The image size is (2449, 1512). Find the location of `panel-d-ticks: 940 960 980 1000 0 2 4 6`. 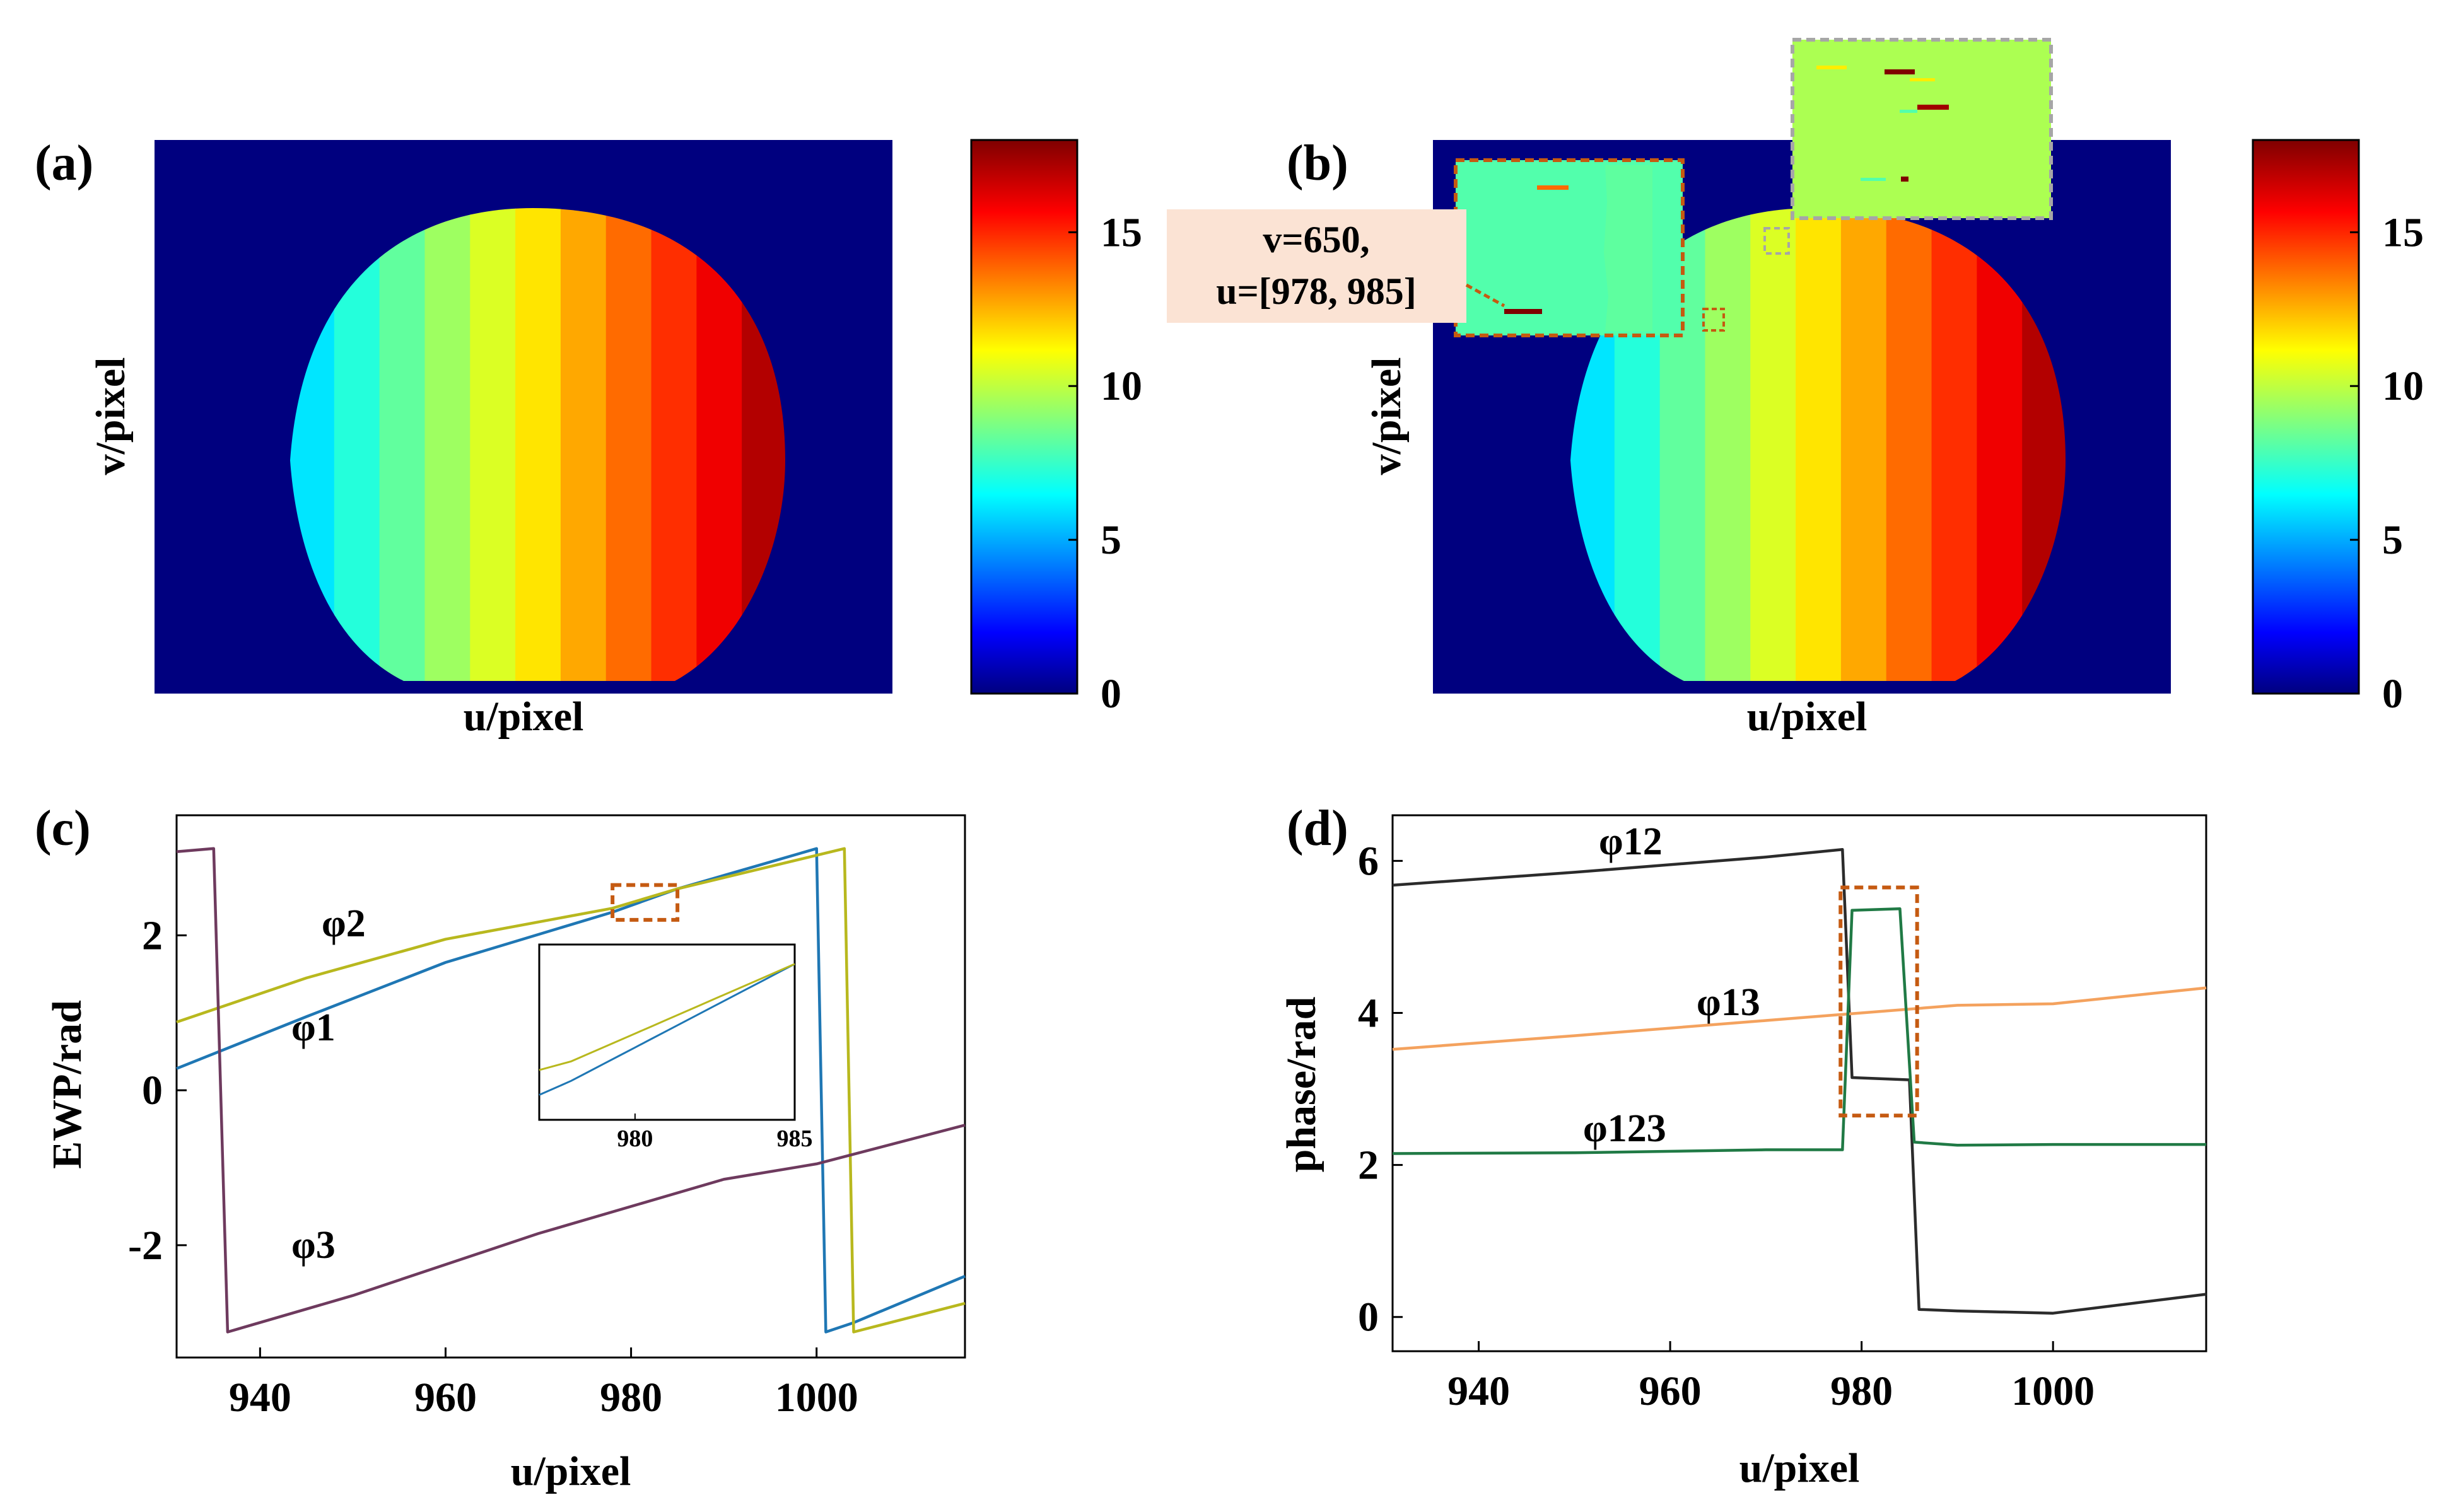

panel-d-ticks: 940 960 980 1000 0 2 4 6 is located at coordinates (1726, 1126).